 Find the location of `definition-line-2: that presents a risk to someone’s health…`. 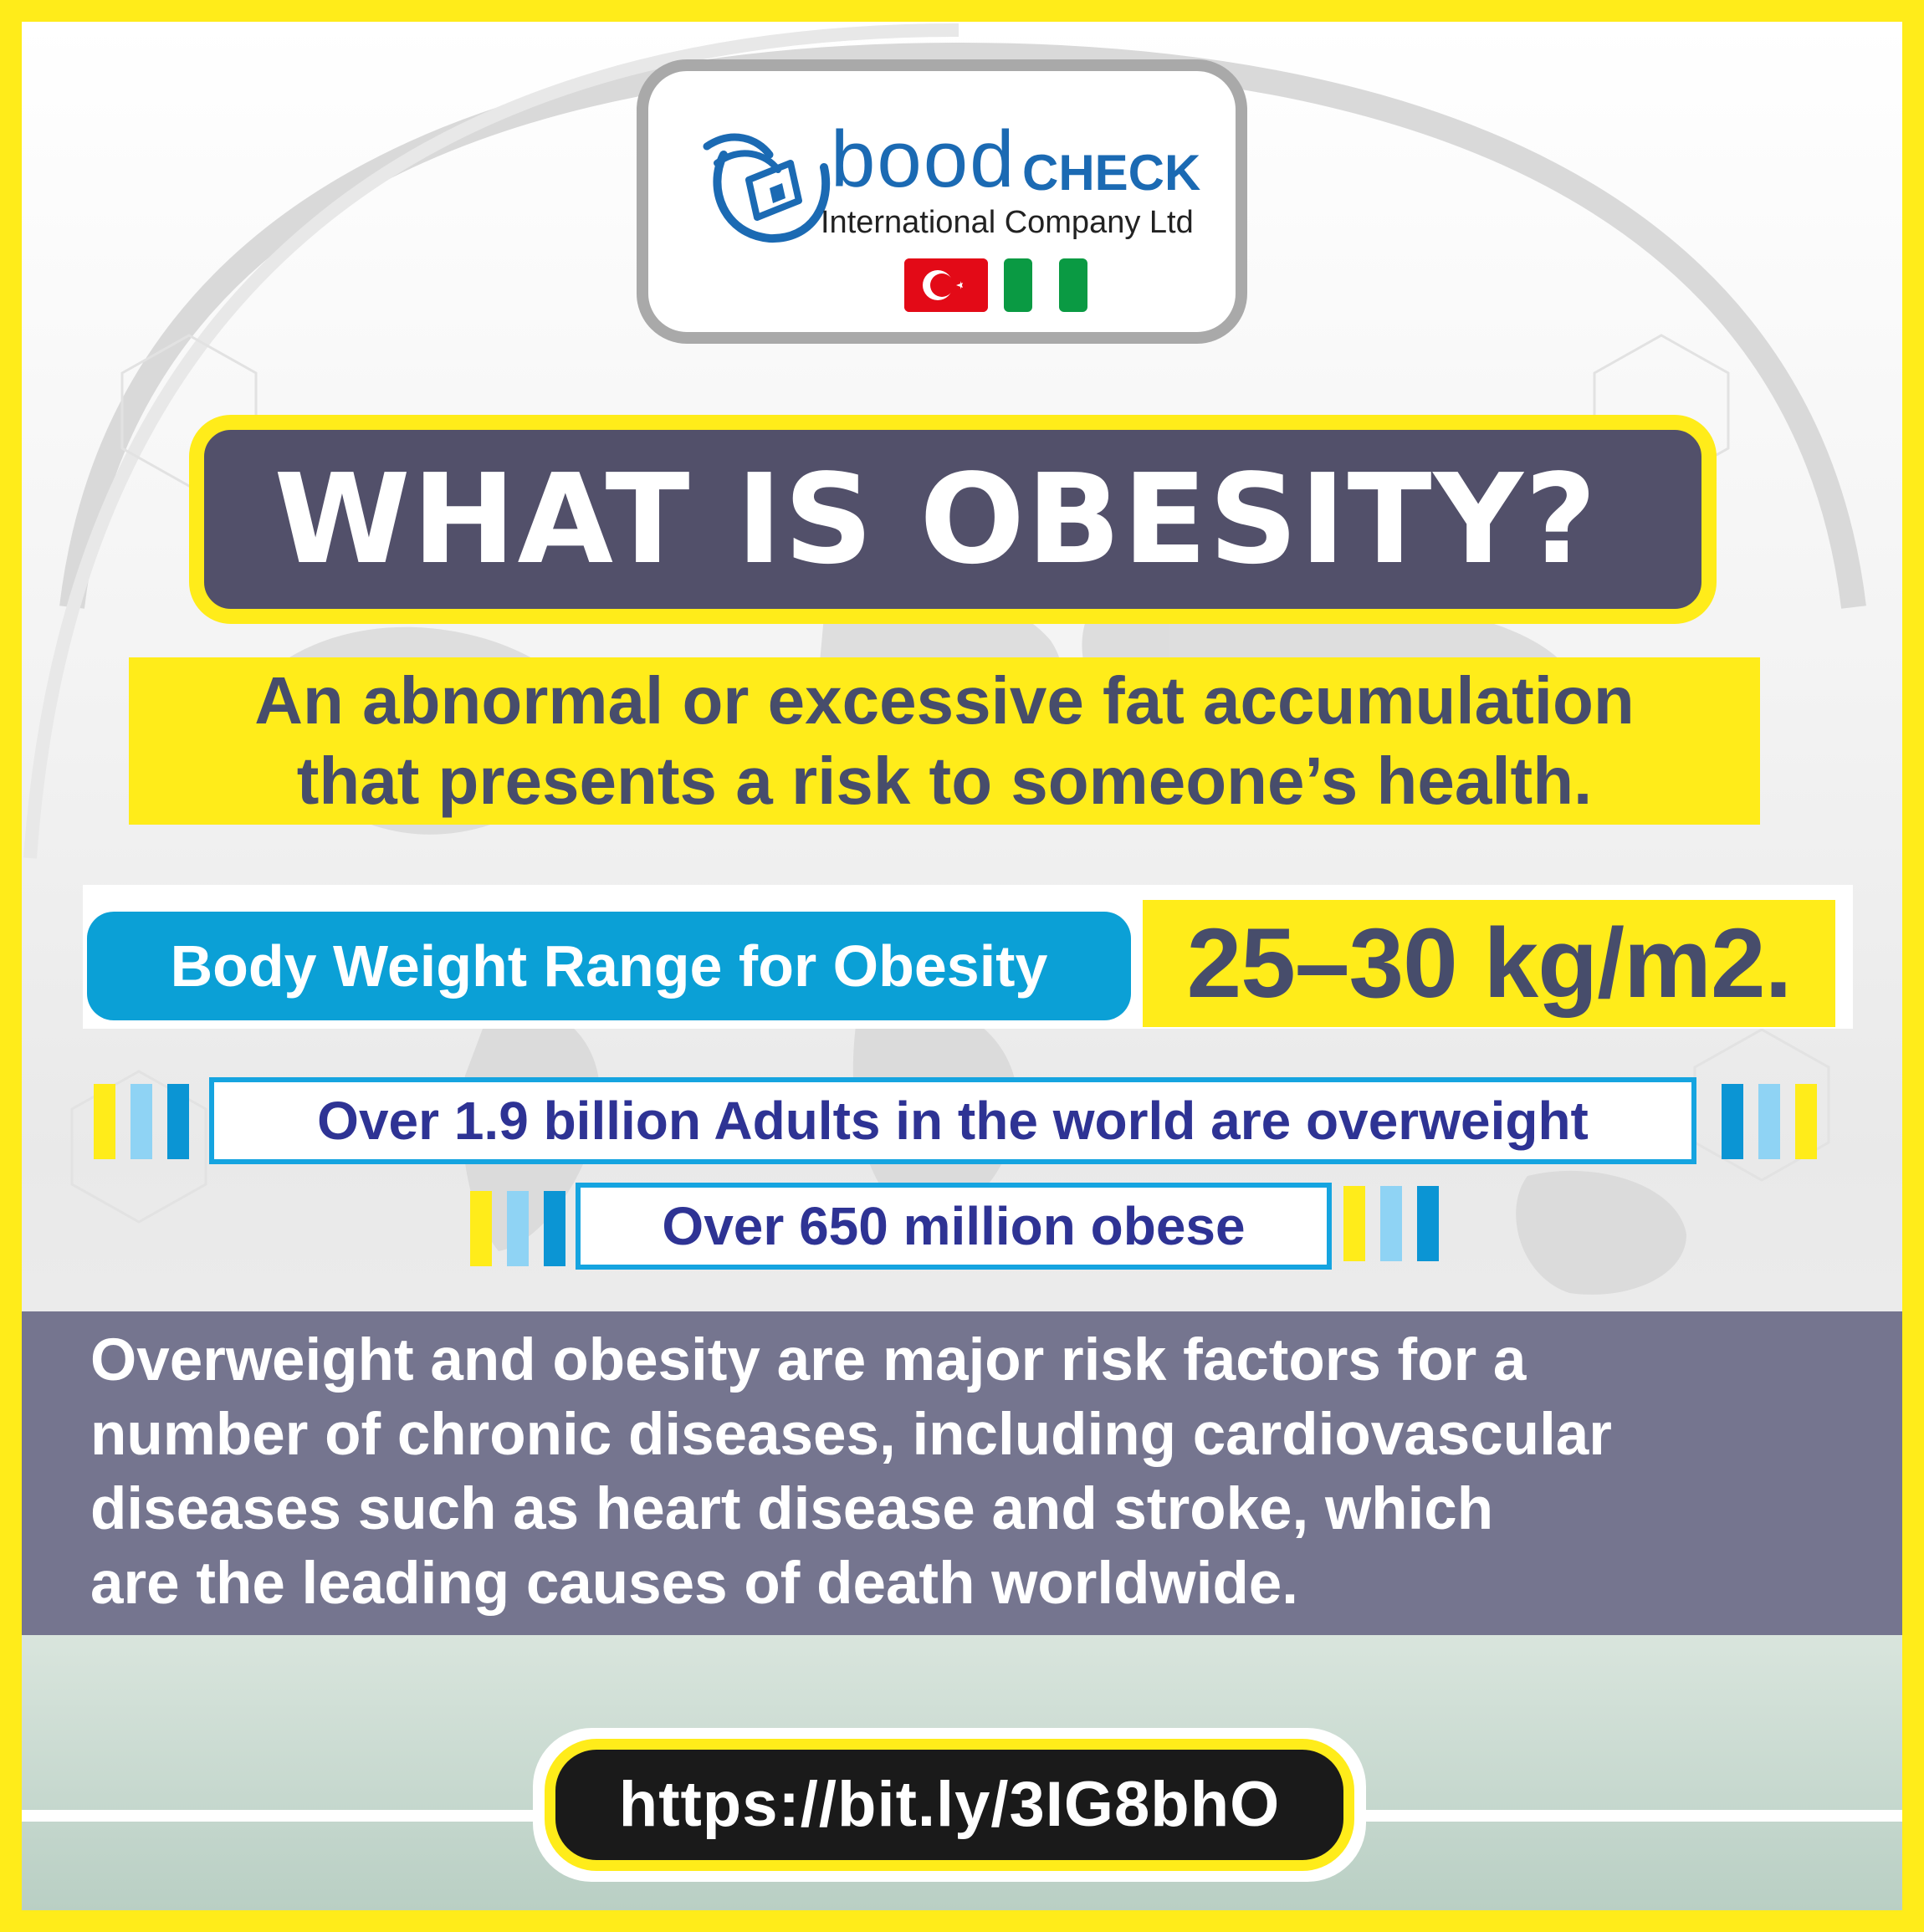

definition-line-2: that presents a risk to someone’s health… is located at coordinates (944, 781).